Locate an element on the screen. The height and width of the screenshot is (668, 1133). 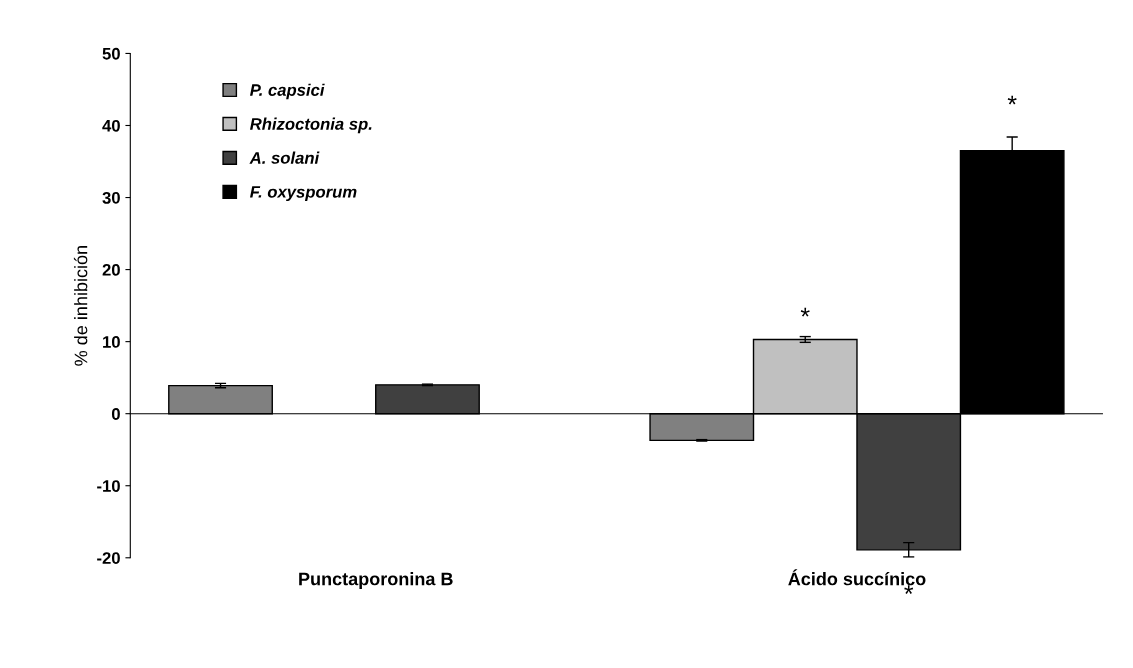
y-tick-label: 50 is located at coordinates (111, 53).